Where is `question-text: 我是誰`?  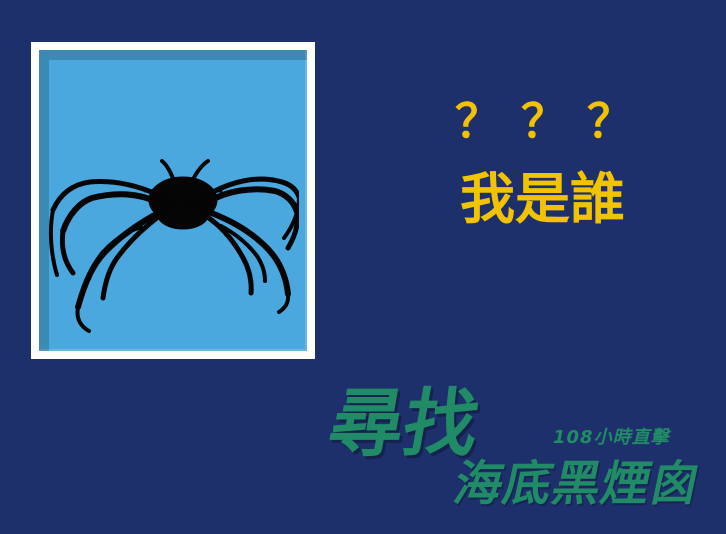 question-text: 我是誰 is located at coordinates (542, 199).